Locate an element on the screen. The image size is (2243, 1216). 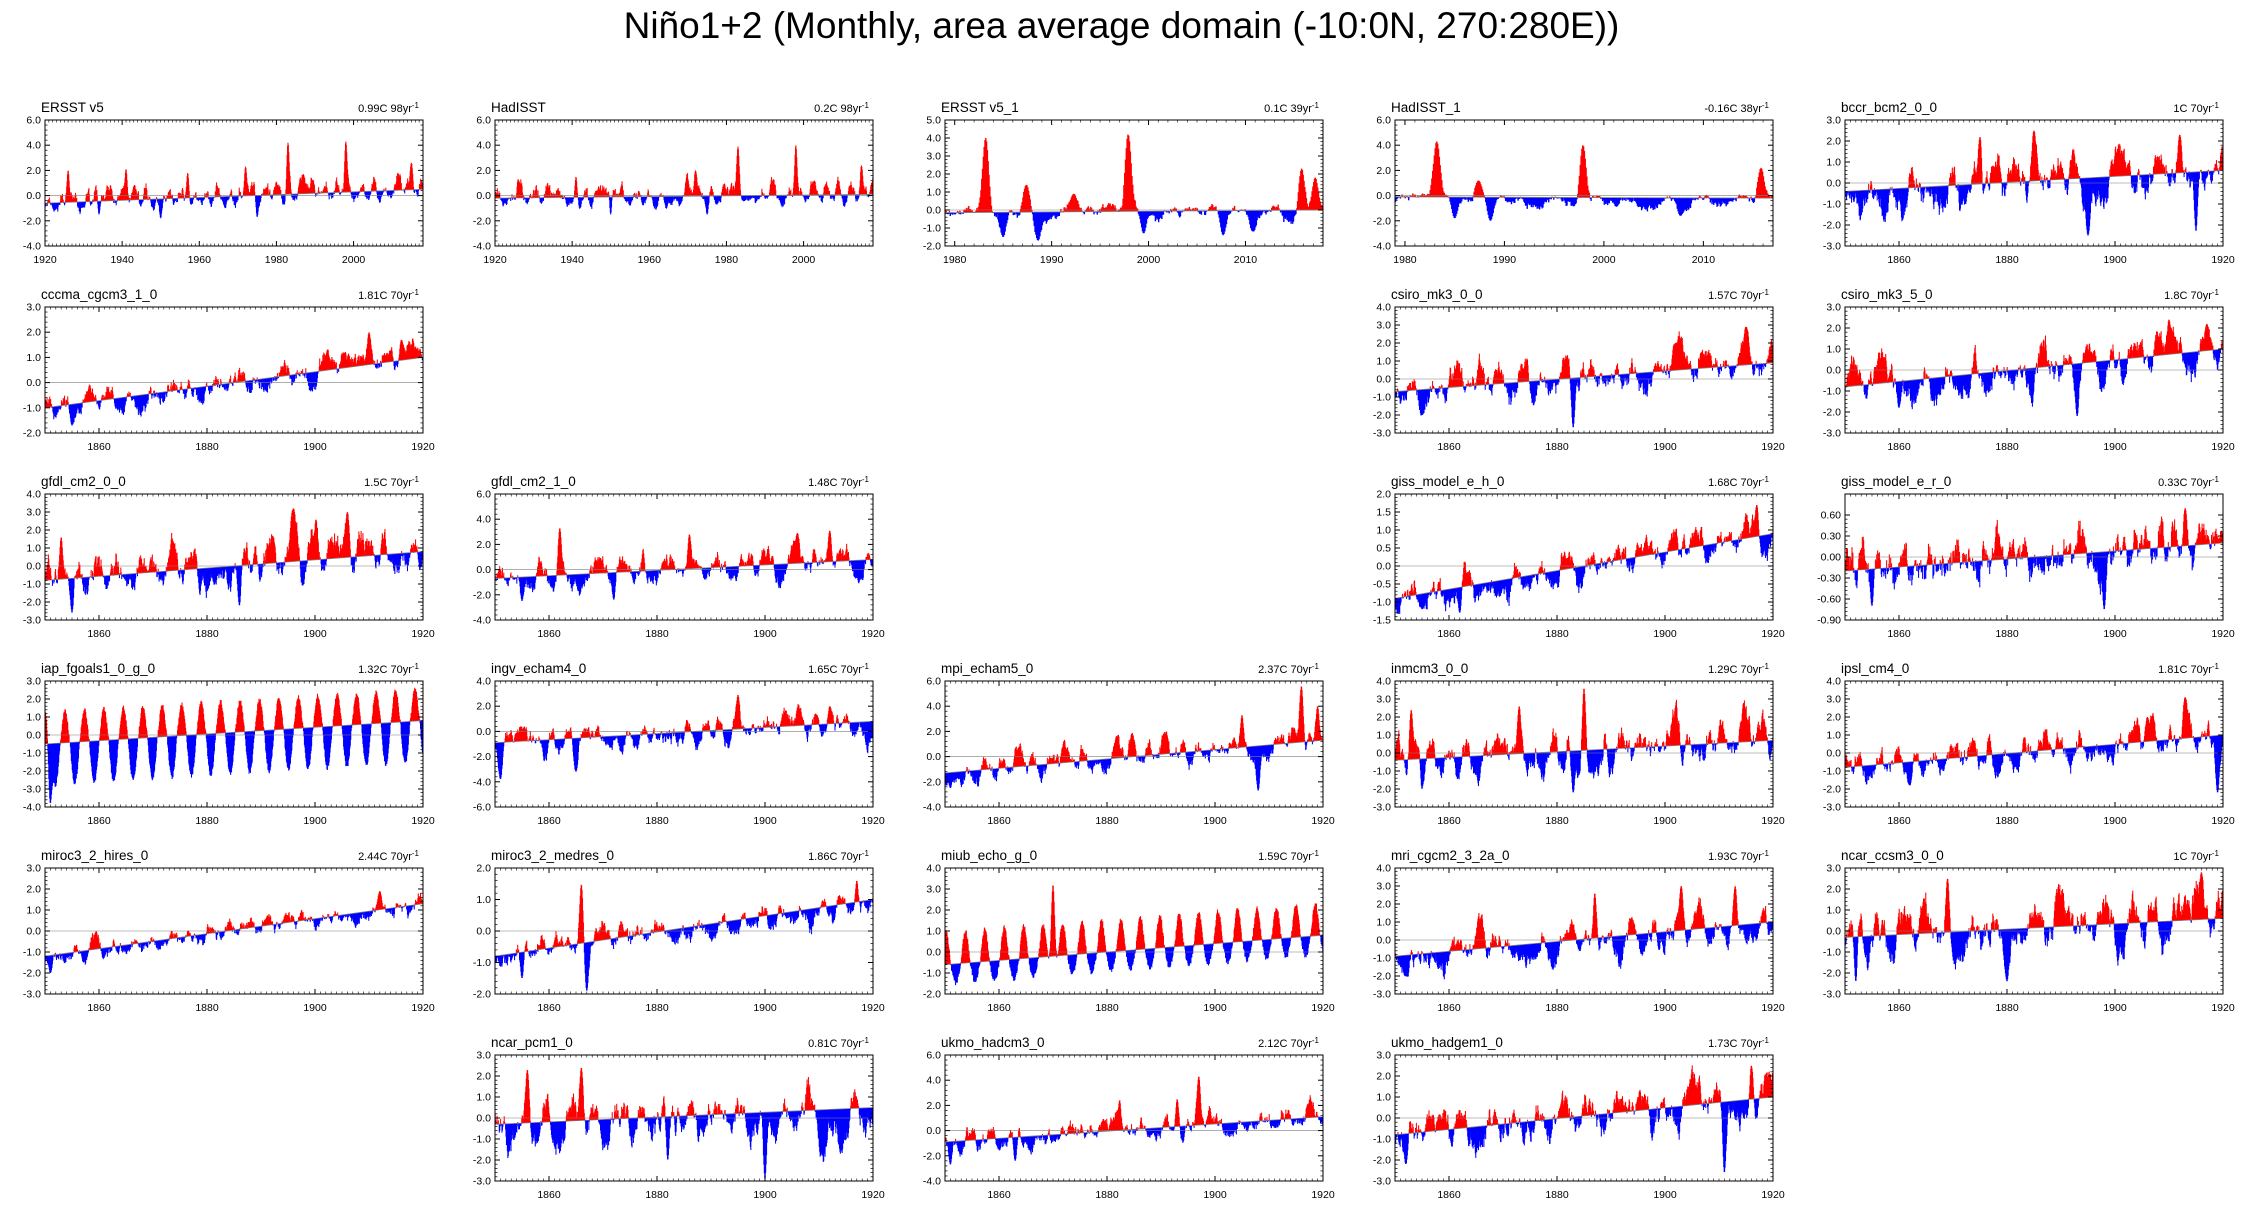
y-tick-label: -2.0 is located at coordinates (1382, 221).